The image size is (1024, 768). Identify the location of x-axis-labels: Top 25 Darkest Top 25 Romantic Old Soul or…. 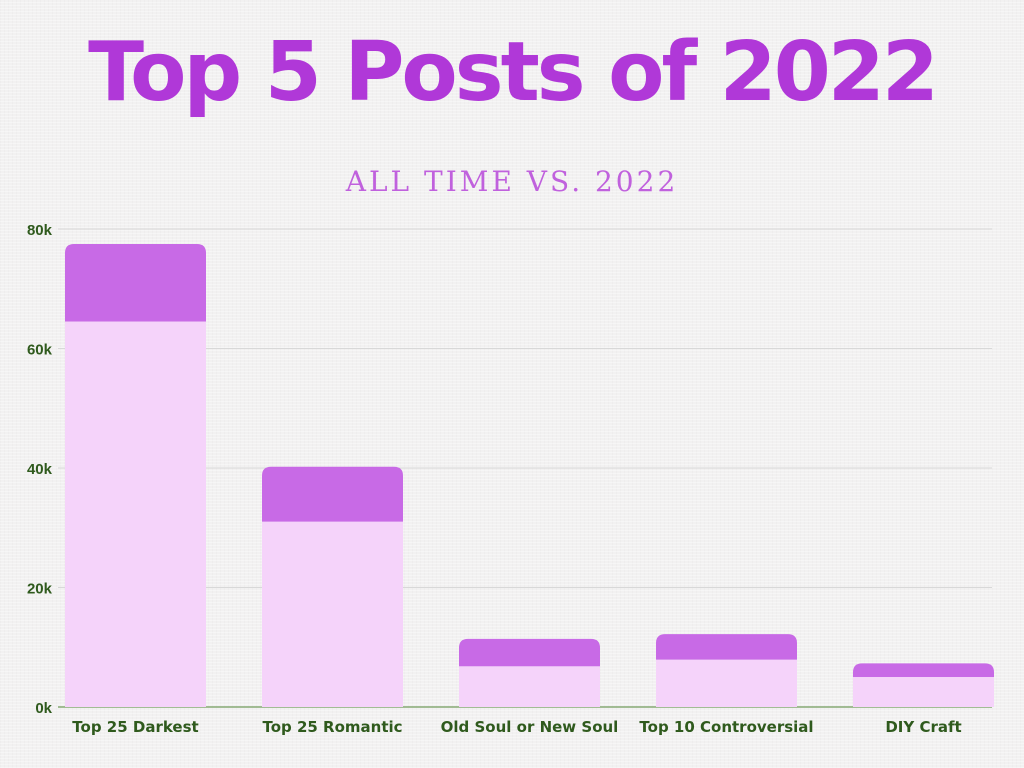
(516, 727).